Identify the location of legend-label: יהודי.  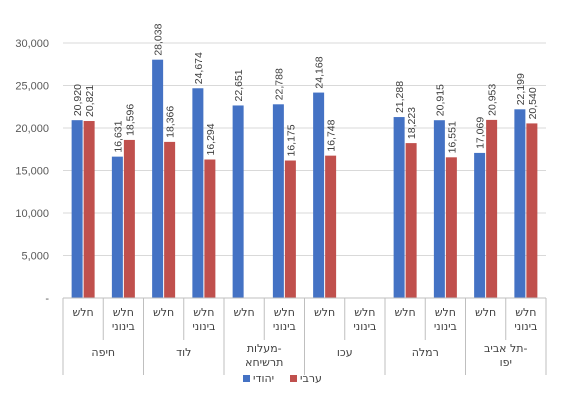
(263, 378).